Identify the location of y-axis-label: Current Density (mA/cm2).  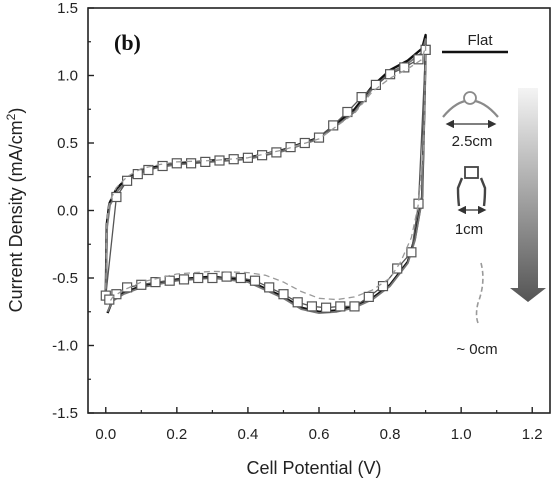
(15, 210).